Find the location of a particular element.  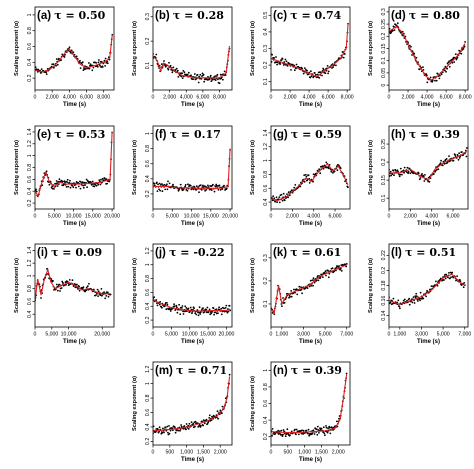

x-tick-label: 2,000 is located at coordinates (220, 453).